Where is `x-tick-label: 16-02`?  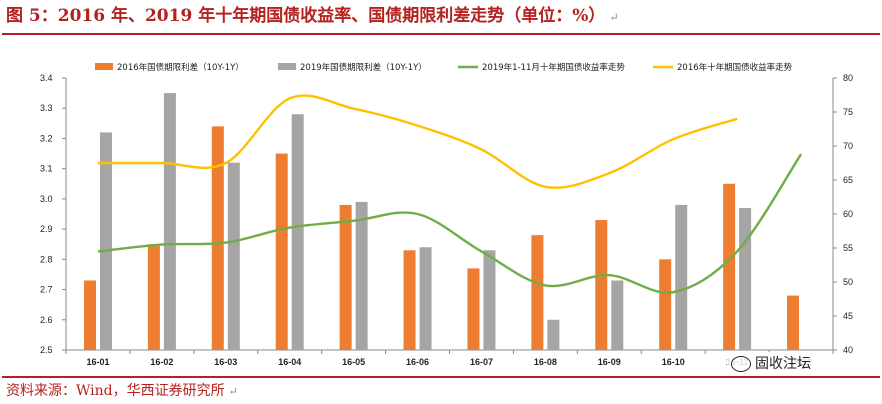 x-tick-label: 16-02 is located at coordinates (161, 362).